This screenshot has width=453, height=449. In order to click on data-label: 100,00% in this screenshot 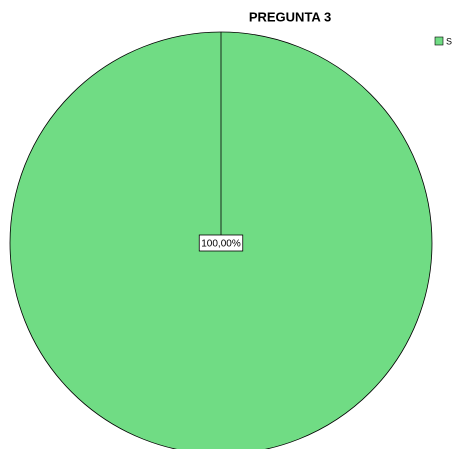, I will do `click(221, 244)`.